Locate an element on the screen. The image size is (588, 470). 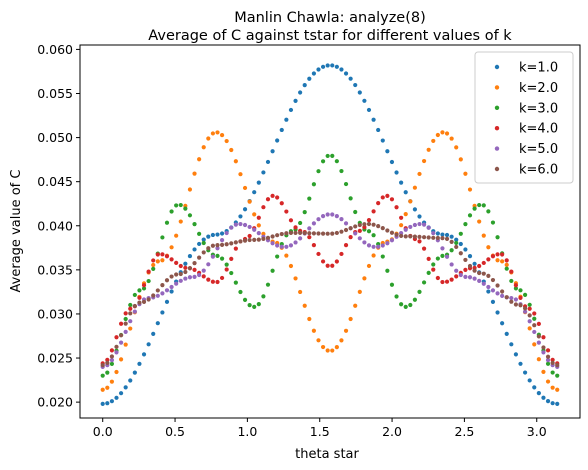
x-axis: 0.0 0.5 1.0 1.5 2.0 2.5 3.0 is located at coordinates (320, 428).